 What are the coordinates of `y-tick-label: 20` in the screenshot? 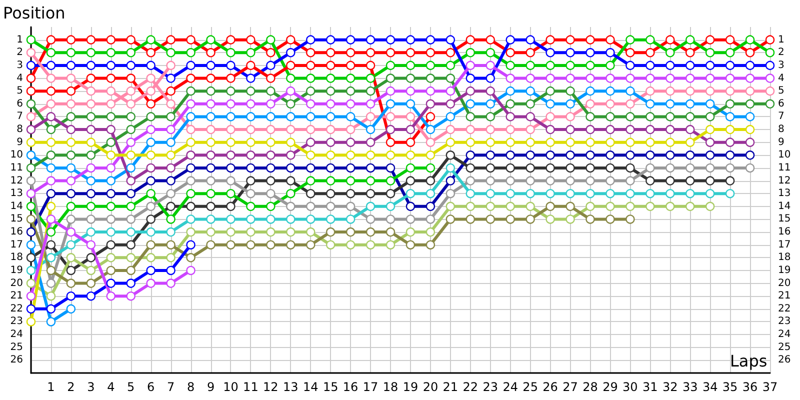 It's located at (16, 283).